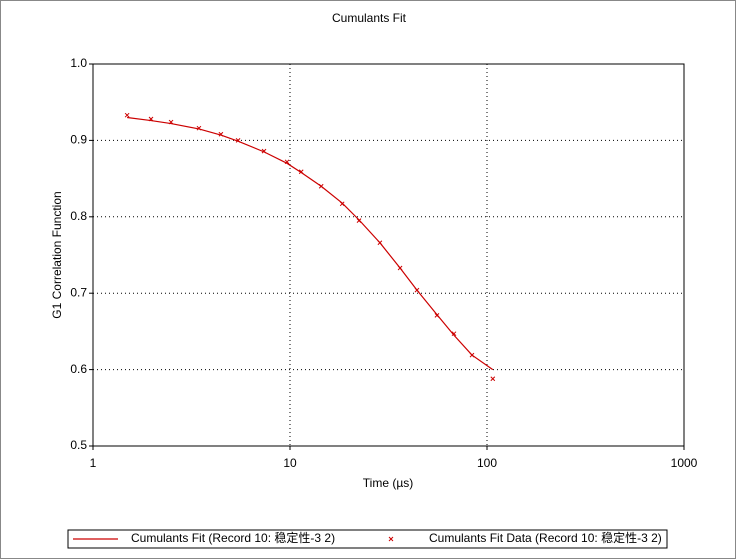  Describe the element at coordinates (388, 483) in the screenshot. I see `x-axis-label: Time (µs)` at that location.